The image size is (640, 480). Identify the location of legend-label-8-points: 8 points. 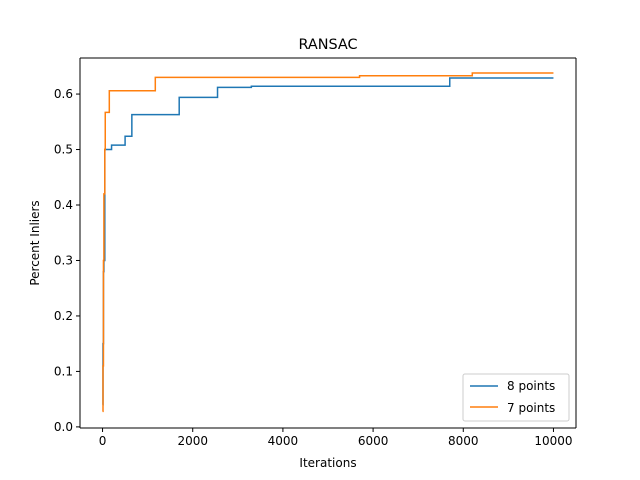
(531, 386).